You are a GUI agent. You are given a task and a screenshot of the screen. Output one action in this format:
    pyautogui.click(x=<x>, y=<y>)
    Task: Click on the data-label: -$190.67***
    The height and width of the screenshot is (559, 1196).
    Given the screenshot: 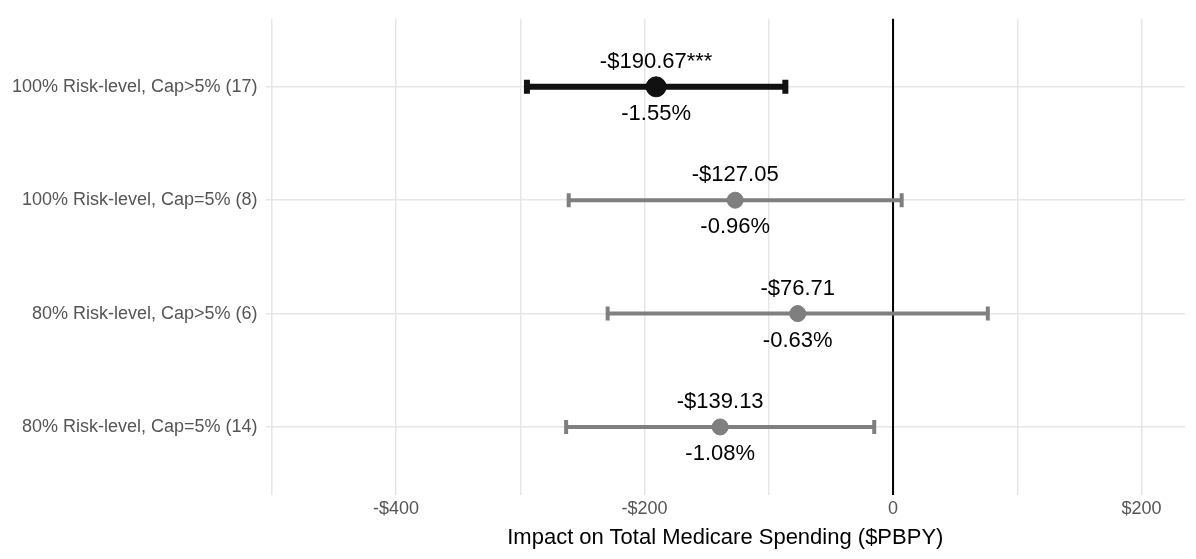 What is the action you would take?
    pyautogui.click(x=656, y=60)
    